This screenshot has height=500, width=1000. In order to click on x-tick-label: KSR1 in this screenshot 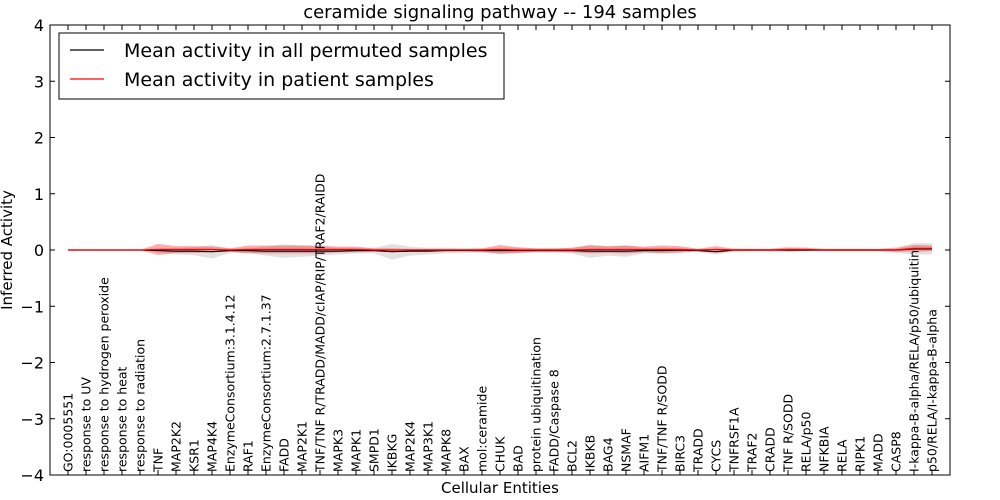, I will do `click(194, 455)`.